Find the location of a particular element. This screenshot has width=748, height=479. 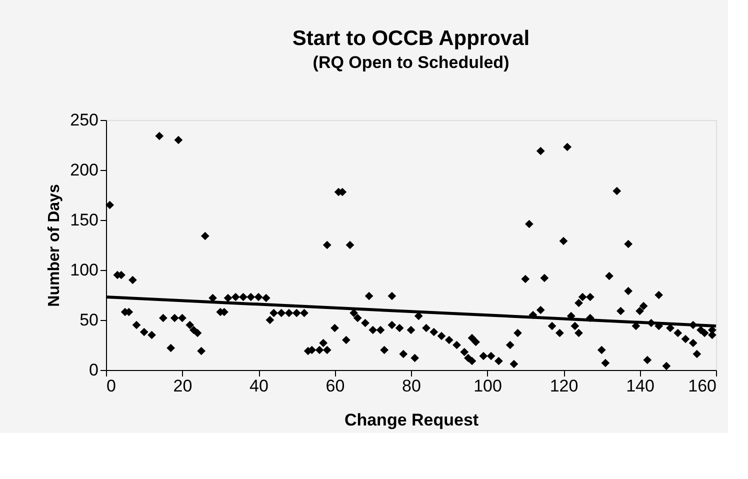

y-tick-label: 150 is located at coordinates (84, 220).